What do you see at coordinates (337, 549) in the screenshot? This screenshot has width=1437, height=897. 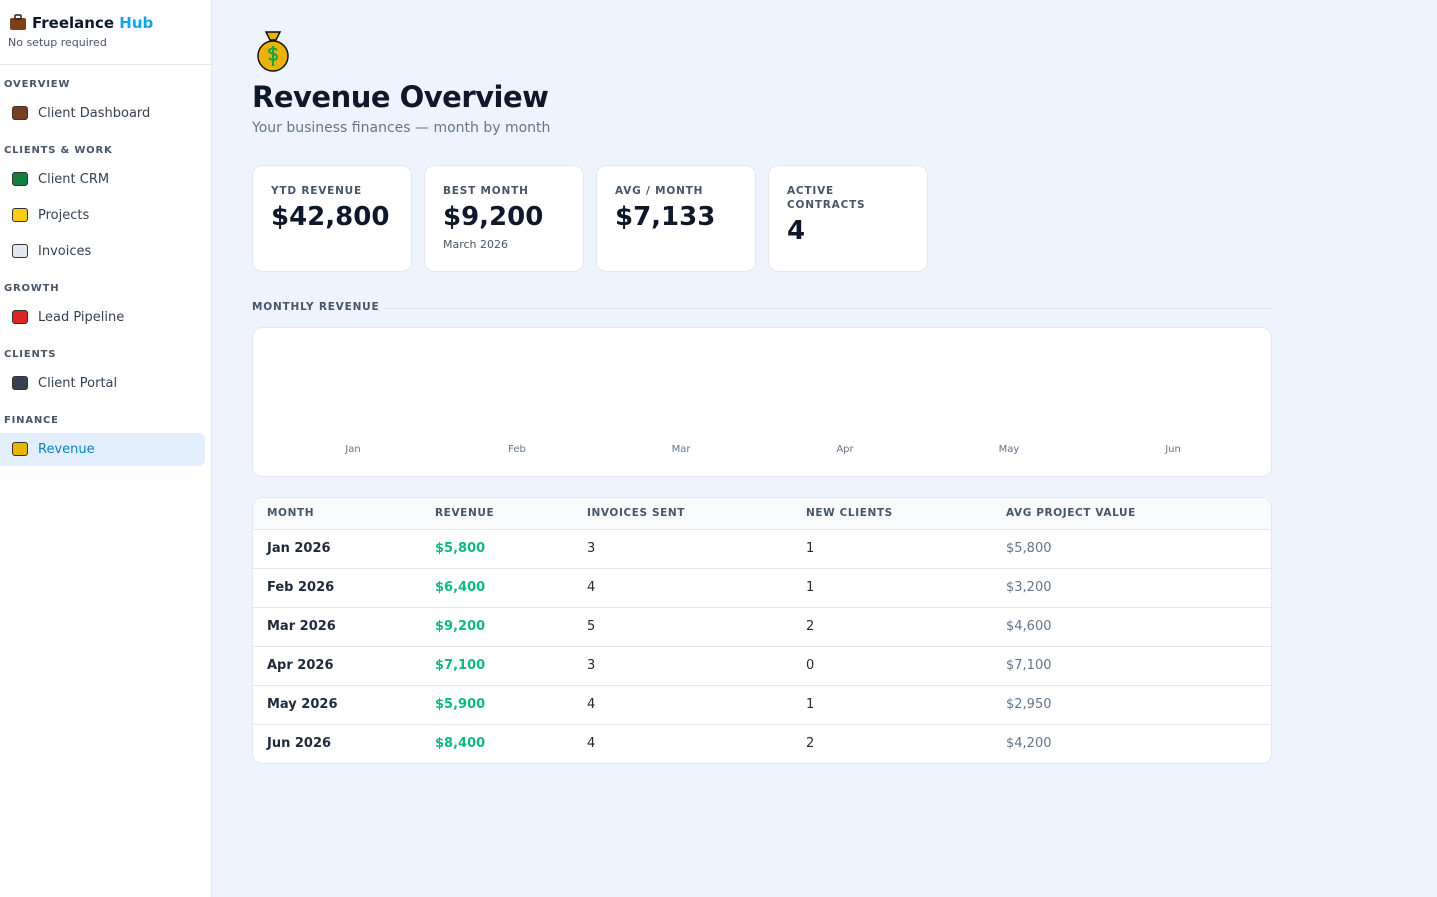 I see `table-cell: Jan 2026` at bounding box center [337, 549].